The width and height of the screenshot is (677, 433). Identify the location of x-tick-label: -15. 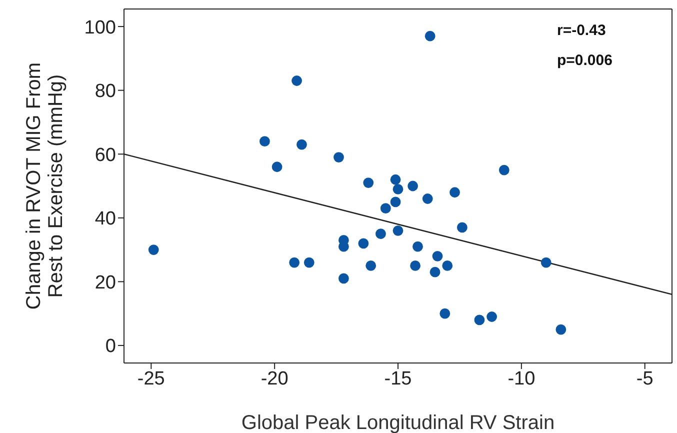
(398, 379).